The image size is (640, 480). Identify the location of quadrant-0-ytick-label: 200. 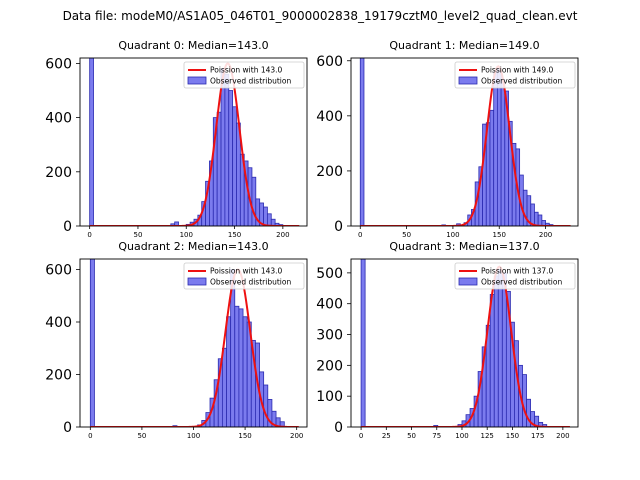
(58, 173).